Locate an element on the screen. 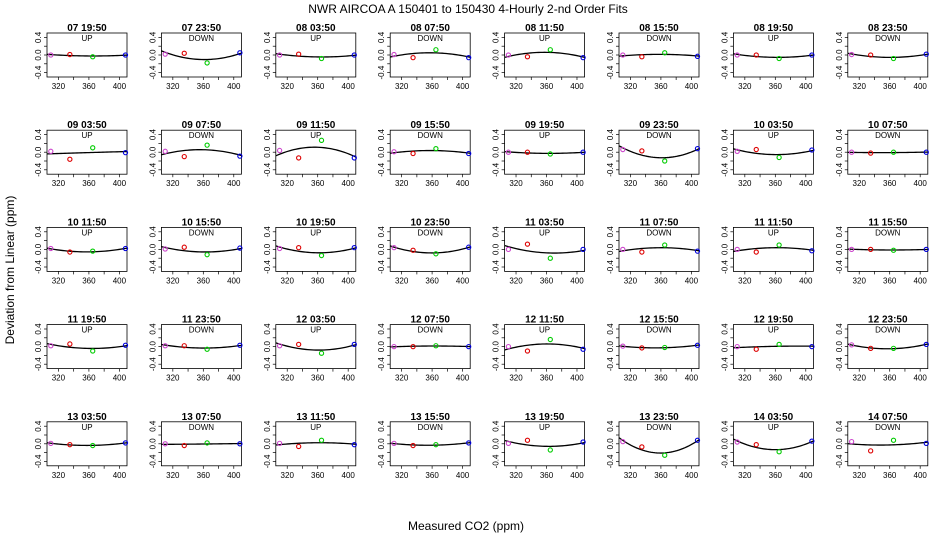 The height and width of the screenshot is (540, 936). panel-direction: DOWN is located at coordinates (888, 232).